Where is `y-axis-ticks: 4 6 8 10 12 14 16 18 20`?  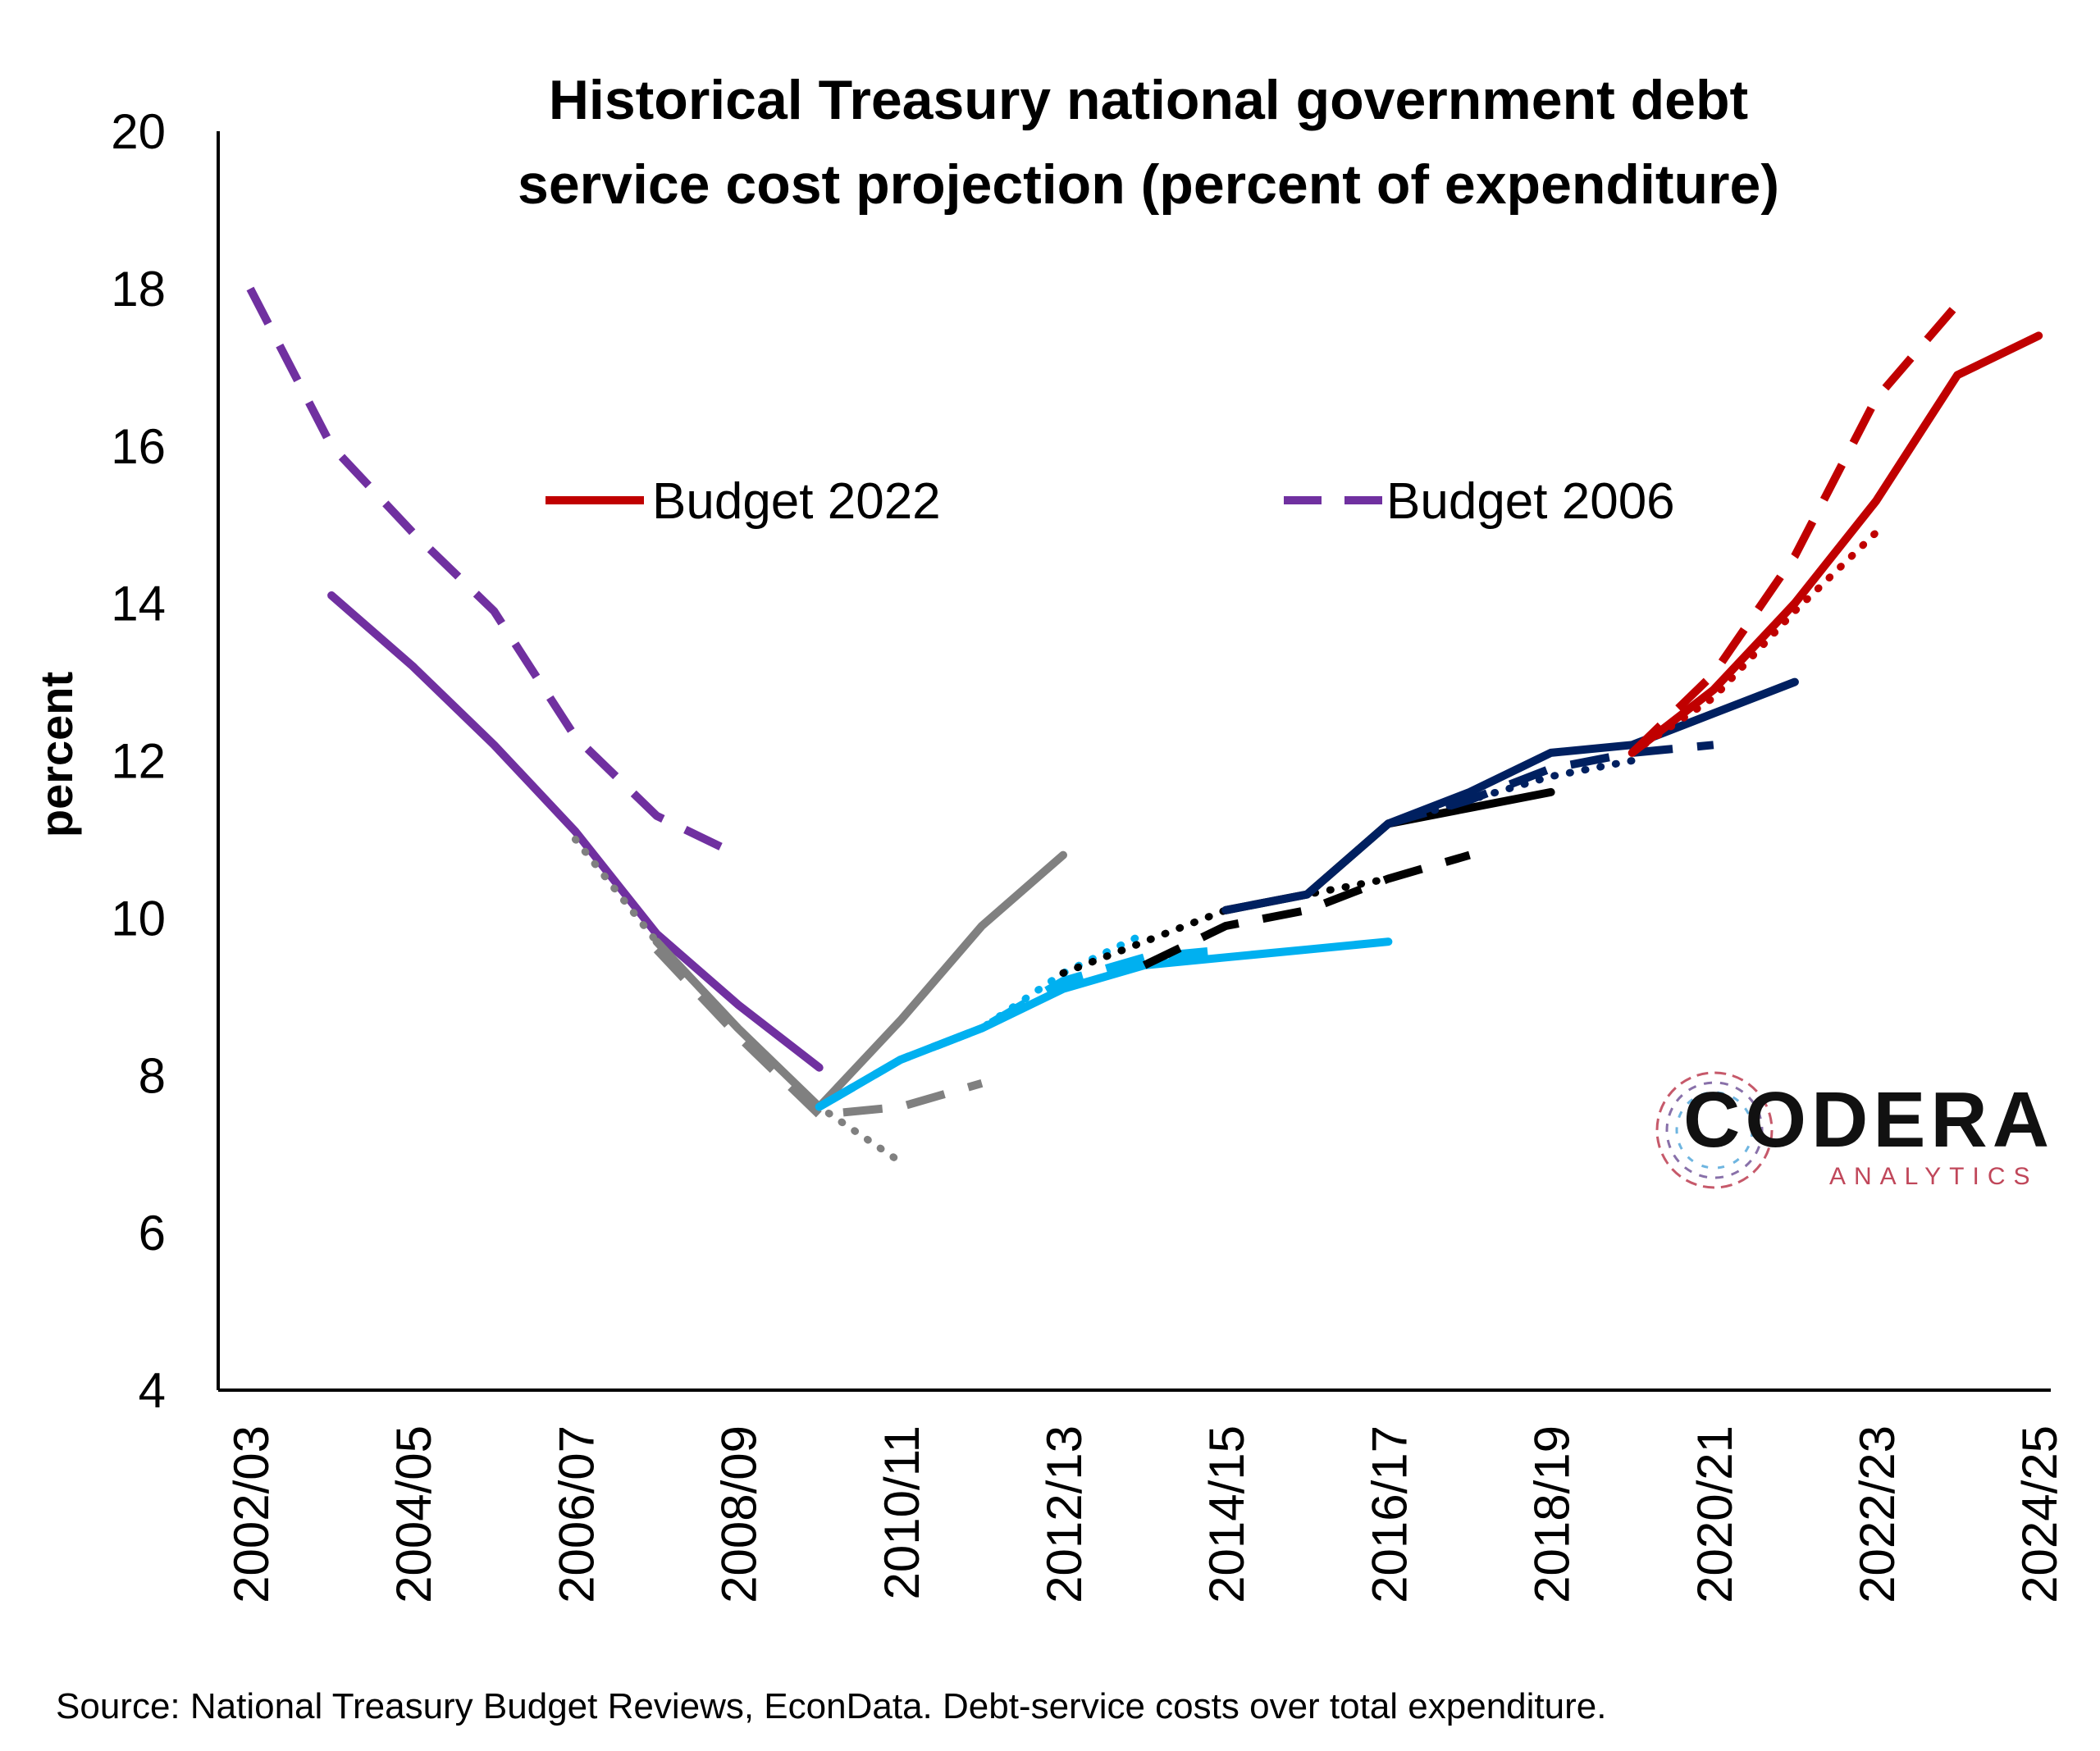
y-axis-ticks: 4 6 8 10 12 14 16 18 20 is located at coordinates (139, 761).